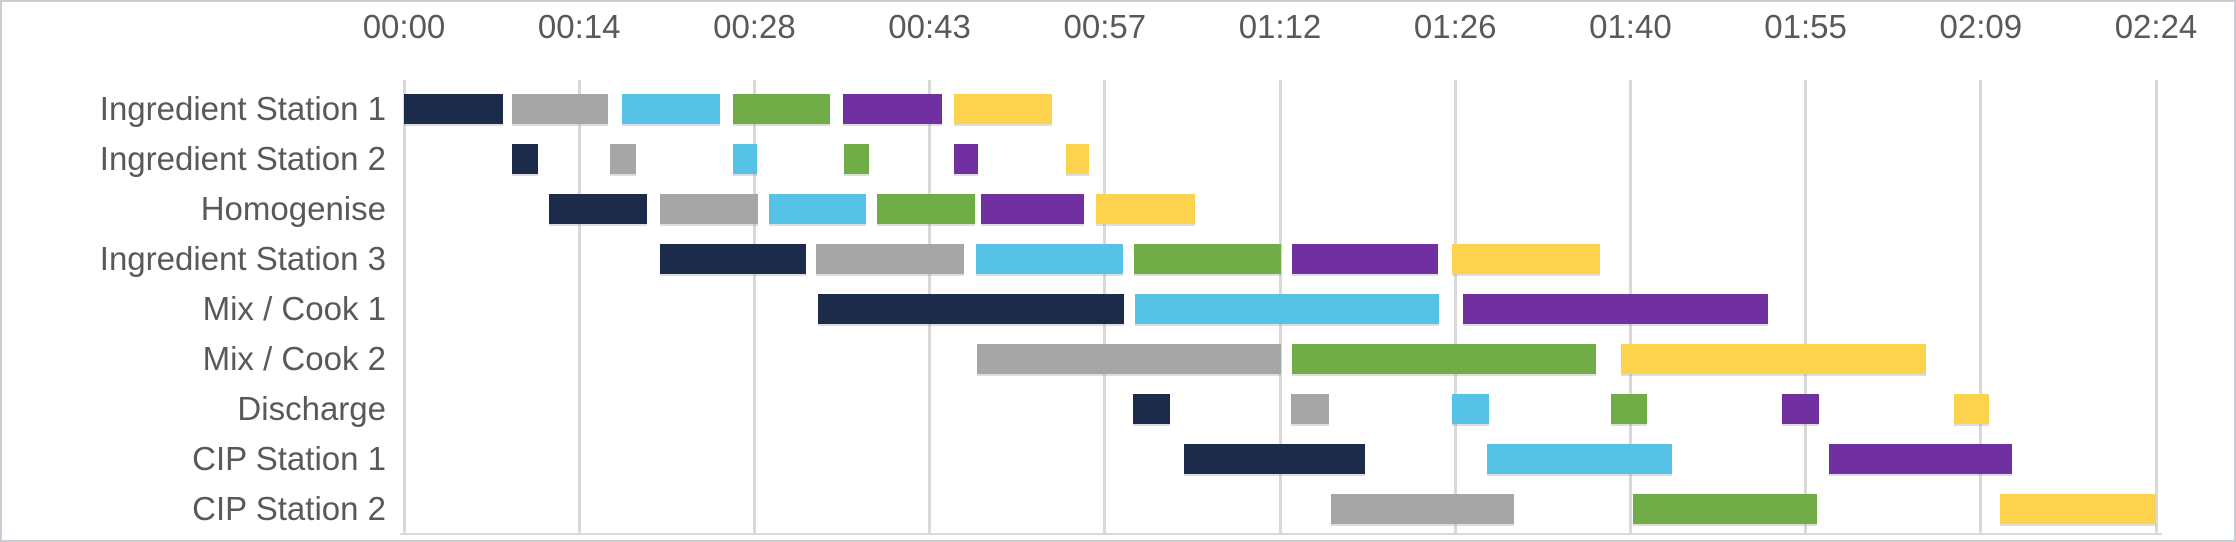 The height and width of the screenshot is (542, 2236). What do you see at coordinates (1280, 26) in the screenshot?
I see `time-axis-label: 01:12` at bounding box center [1280, 26].